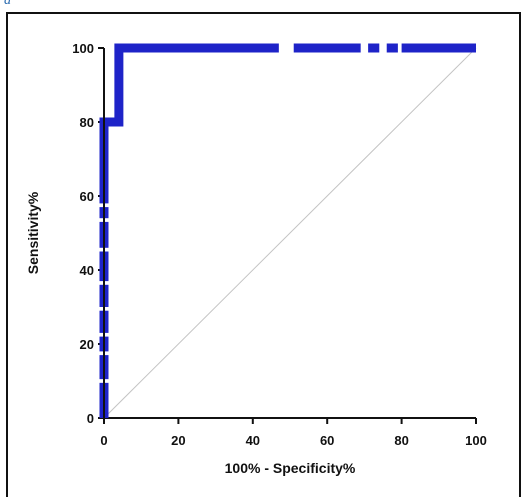 This screenshot has width=531, height=499. Describe the element at coordinates (253, 440) in the screenshot. I see `x-tick-label: 40` at that location.